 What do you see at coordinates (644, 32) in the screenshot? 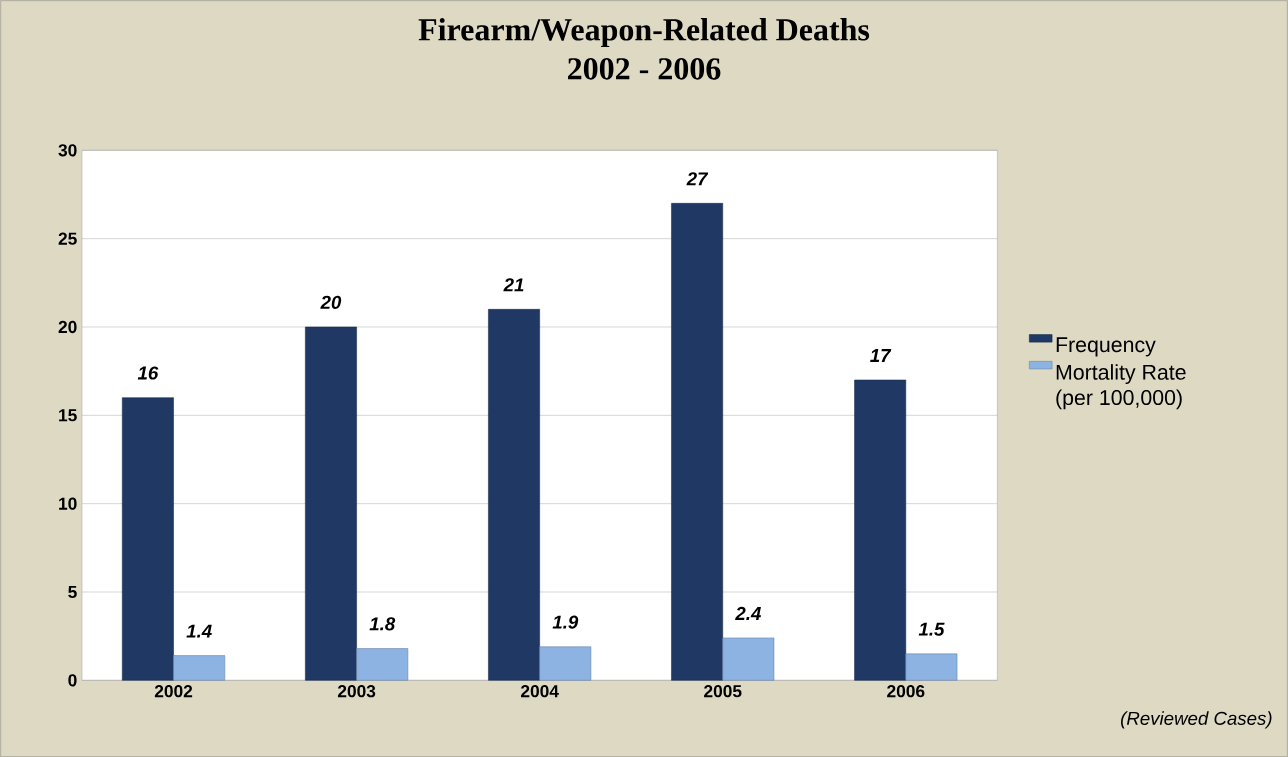
I see `chart-title: Firearm/Weapon-Related Deaths` at bounding box center [644, 32].